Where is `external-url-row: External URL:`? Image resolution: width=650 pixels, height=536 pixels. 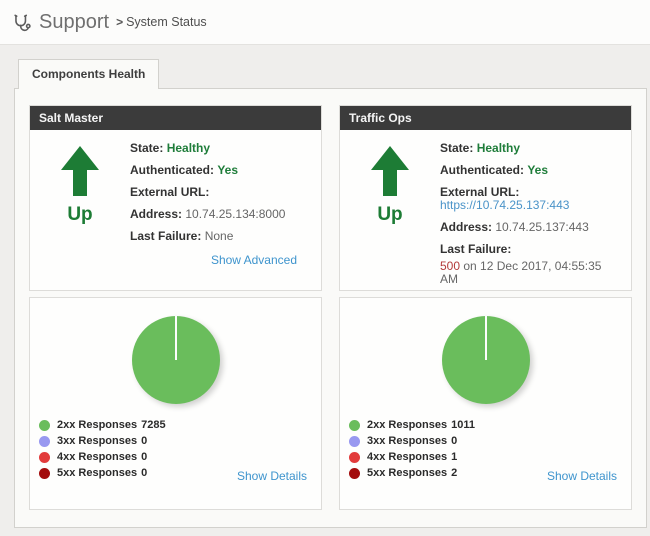 external-url-row: External URL: is located at coordinates (219, 192).